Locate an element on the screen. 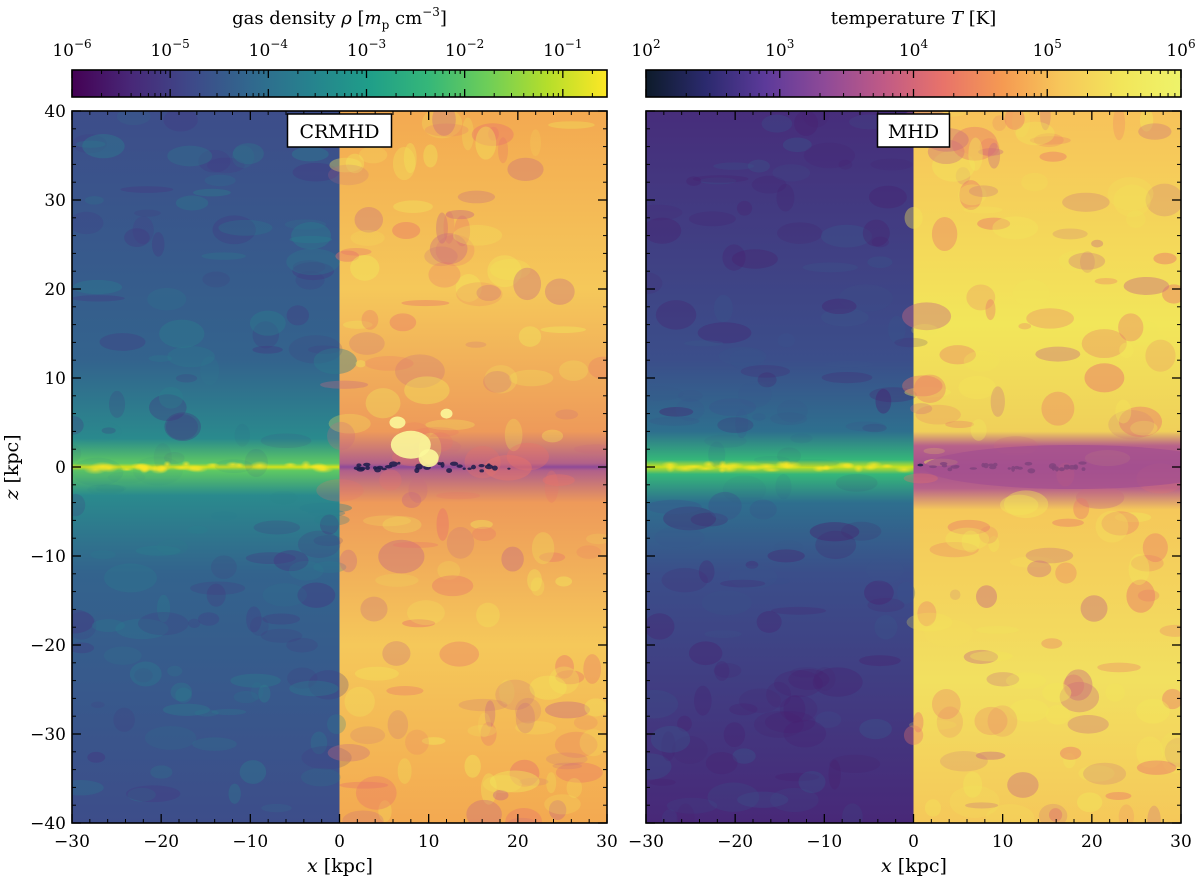 The image size is (1200, 883). panel-label: MHD is located at coordinates (913, 132).